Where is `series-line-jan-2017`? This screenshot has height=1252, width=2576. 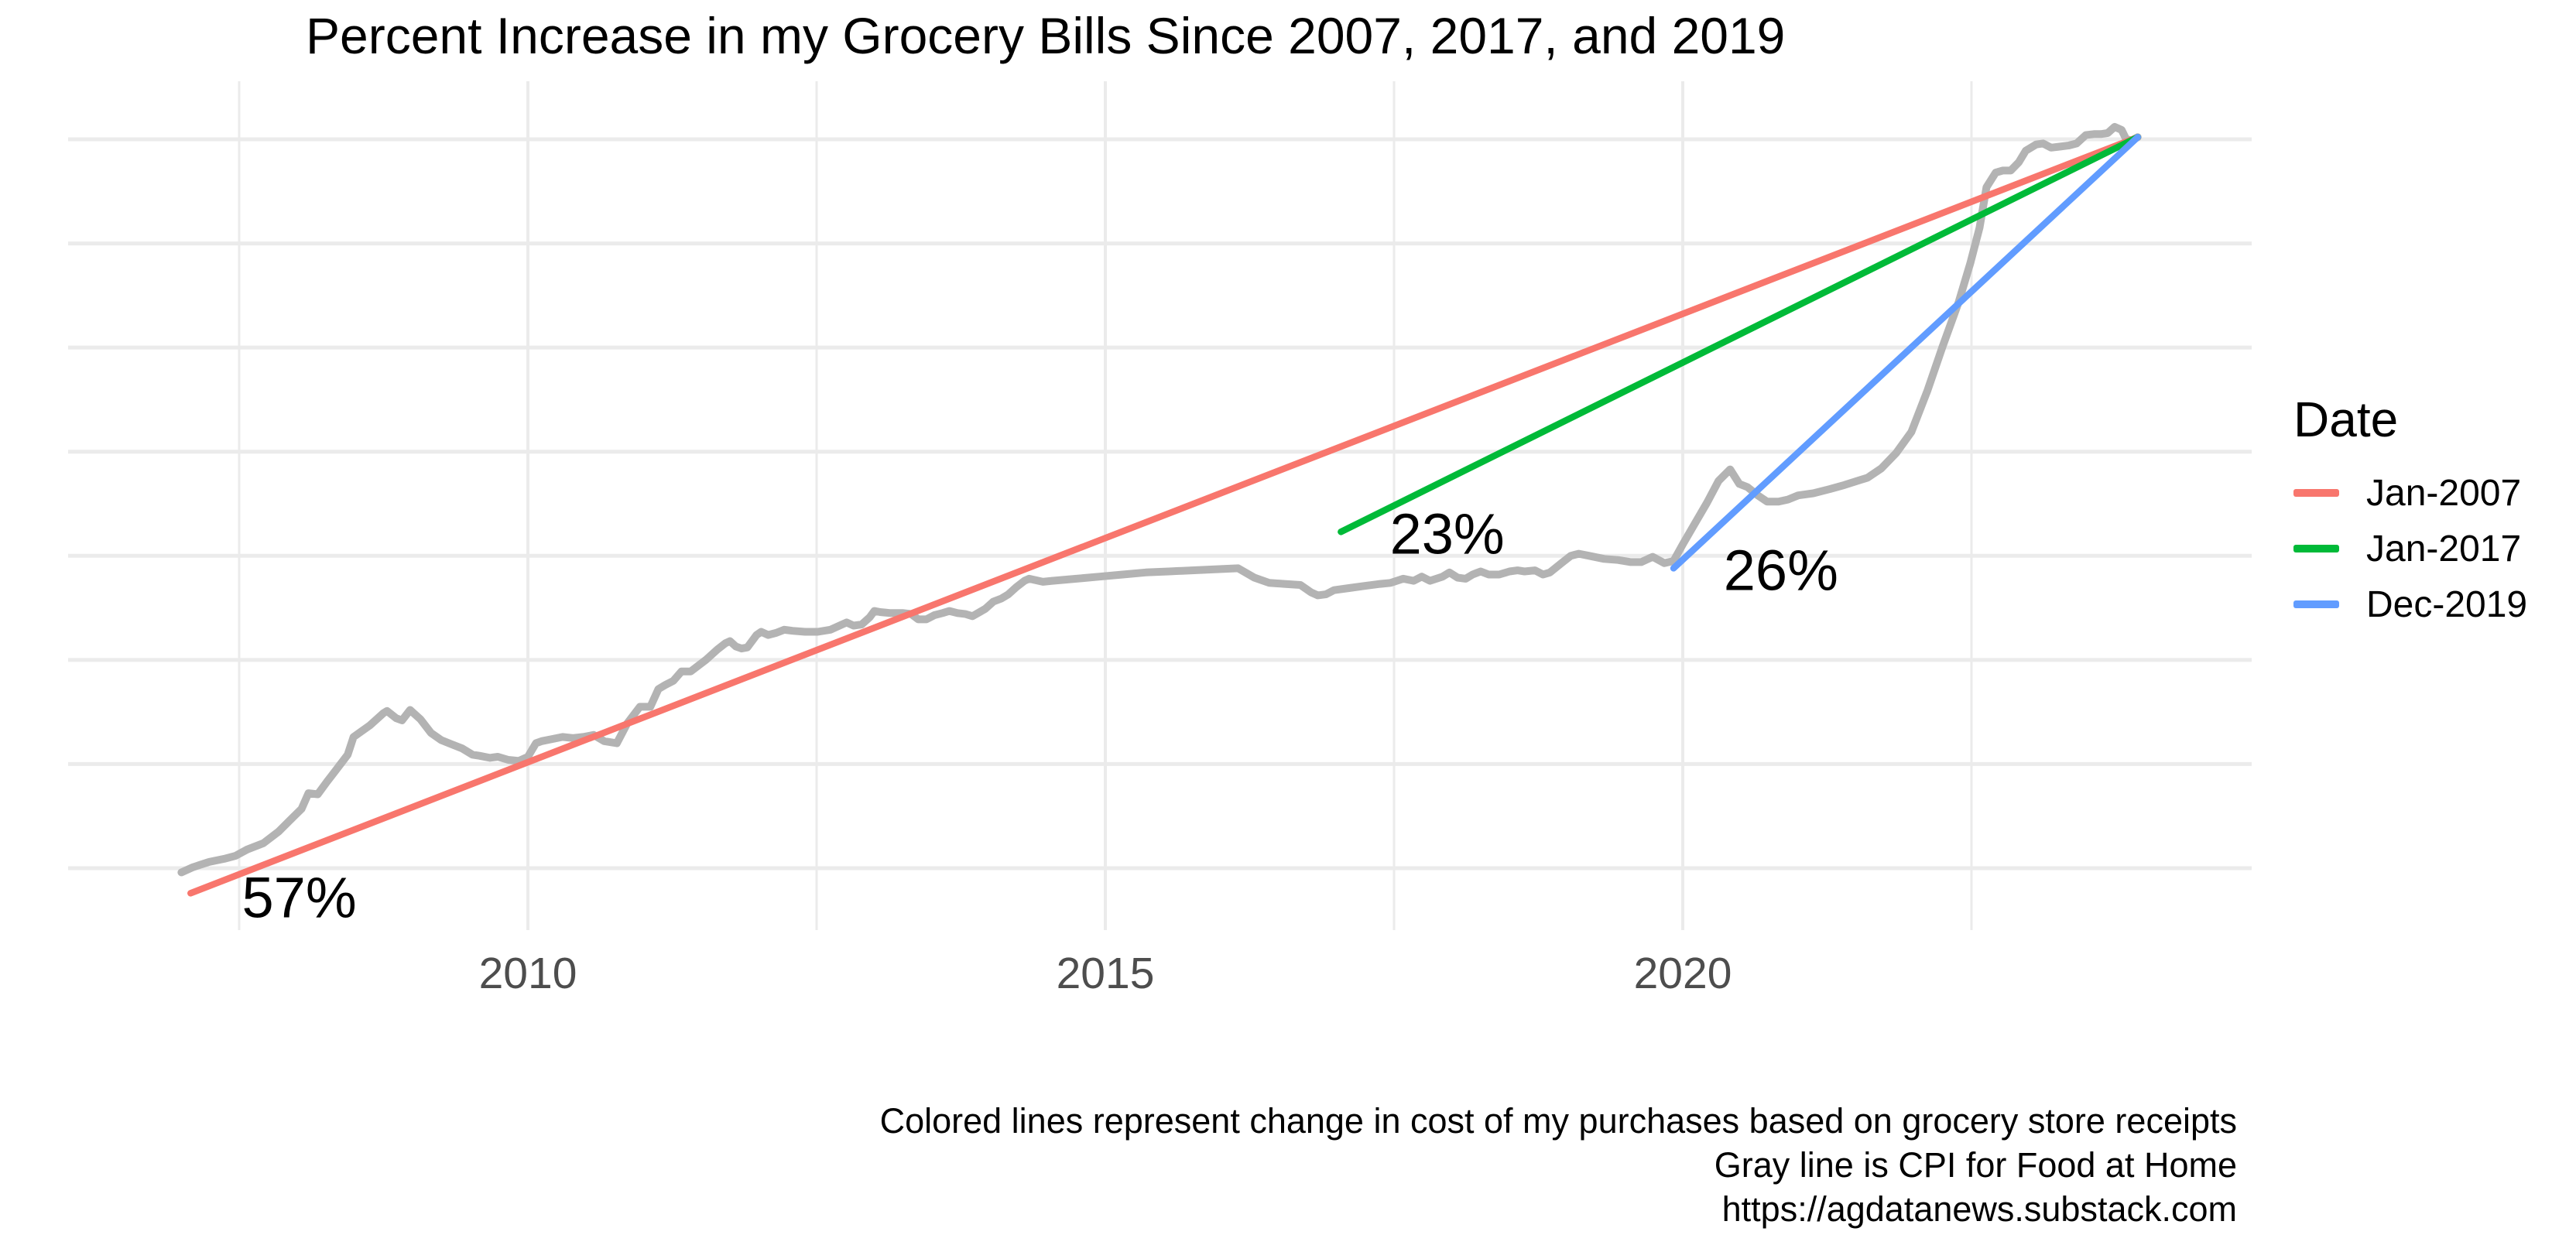
series-line-jan-2017 is located at coordinates (1740, 335).